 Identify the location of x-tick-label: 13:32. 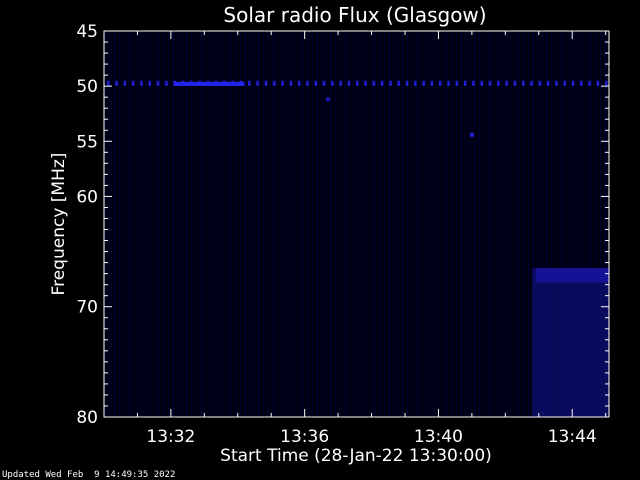
(170, 437).